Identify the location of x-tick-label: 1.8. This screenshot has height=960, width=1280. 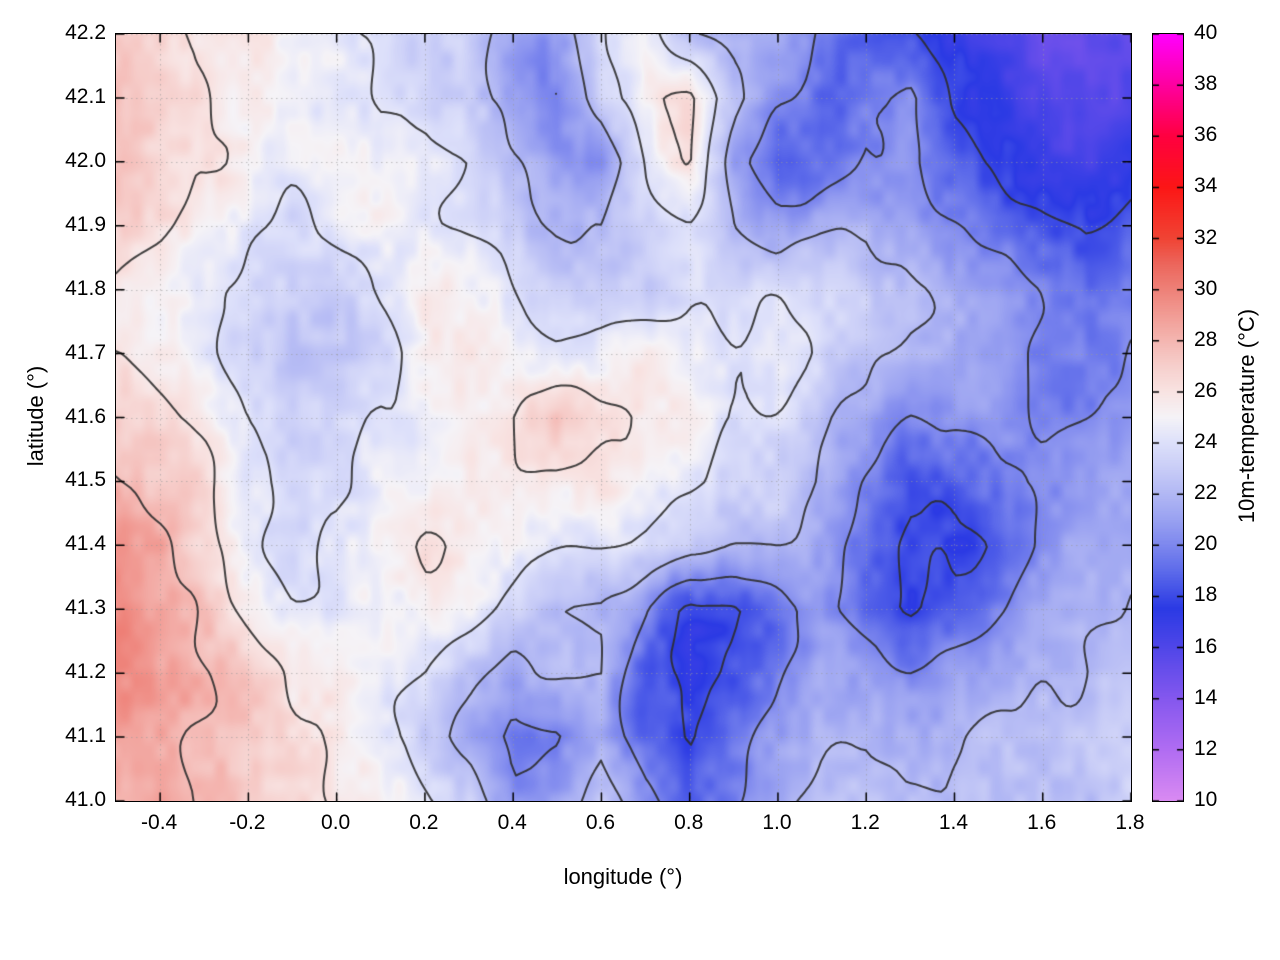
(1130, 822).